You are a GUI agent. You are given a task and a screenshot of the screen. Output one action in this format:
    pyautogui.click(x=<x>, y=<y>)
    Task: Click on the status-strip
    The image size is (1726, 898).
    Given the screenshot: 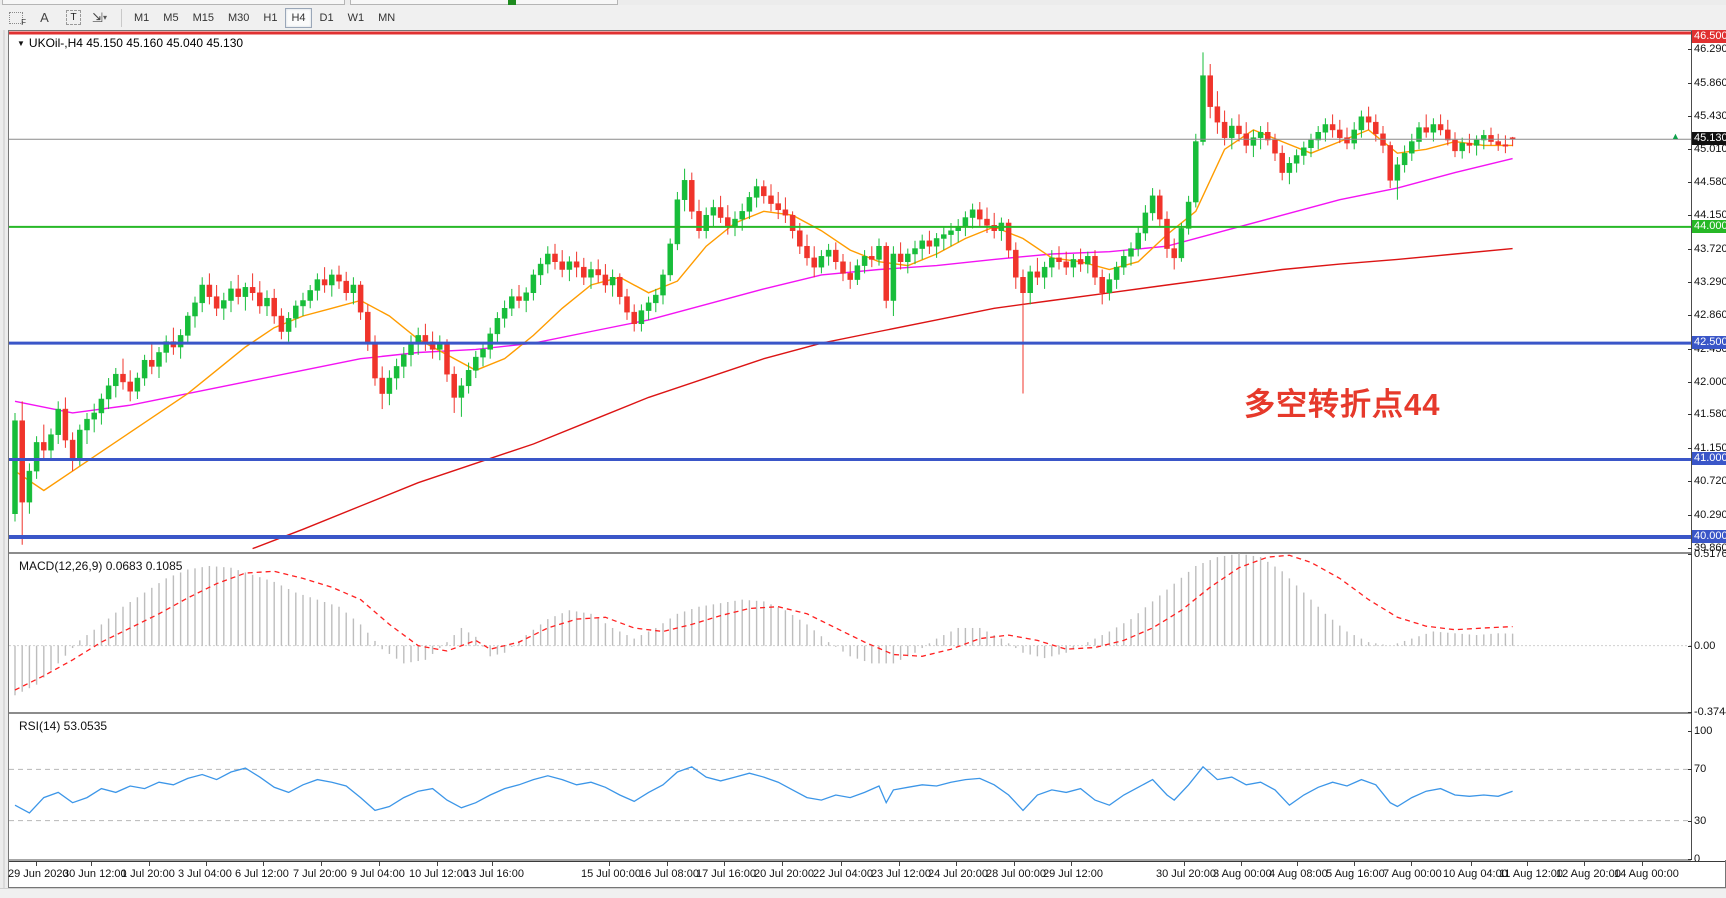 What is the action you would take?
    pyautogui.click(x=863, y=893)
    